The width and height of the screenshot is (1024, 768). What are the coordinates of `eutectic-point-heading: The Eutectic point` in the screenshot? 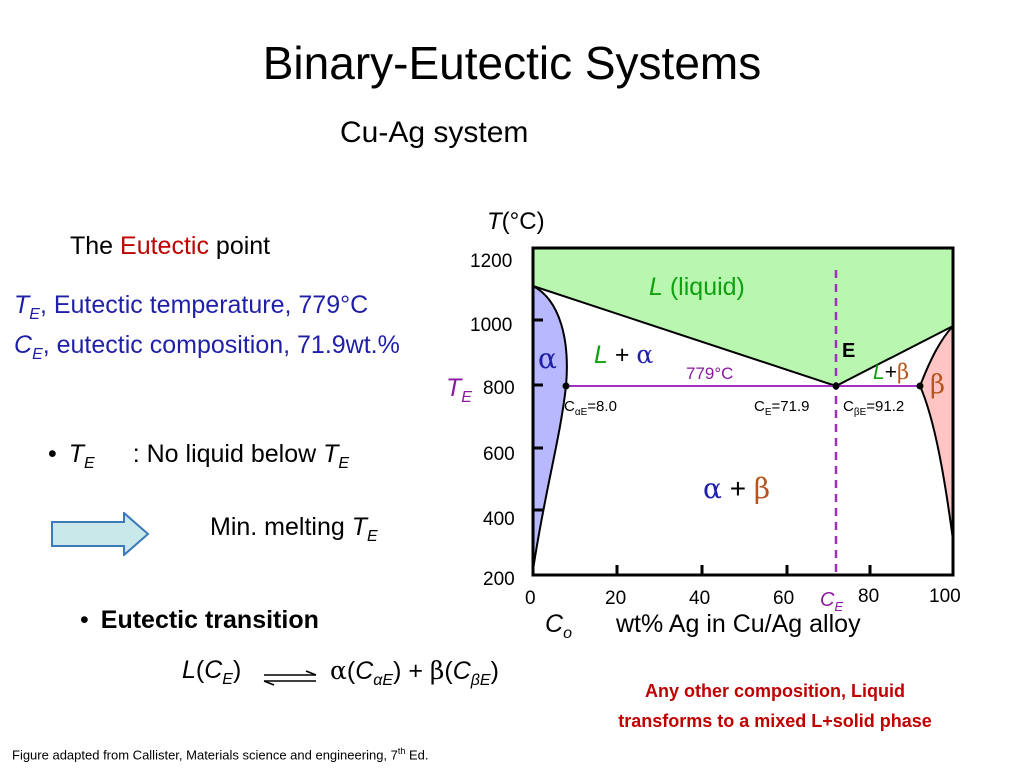 It's located at (170, 246).